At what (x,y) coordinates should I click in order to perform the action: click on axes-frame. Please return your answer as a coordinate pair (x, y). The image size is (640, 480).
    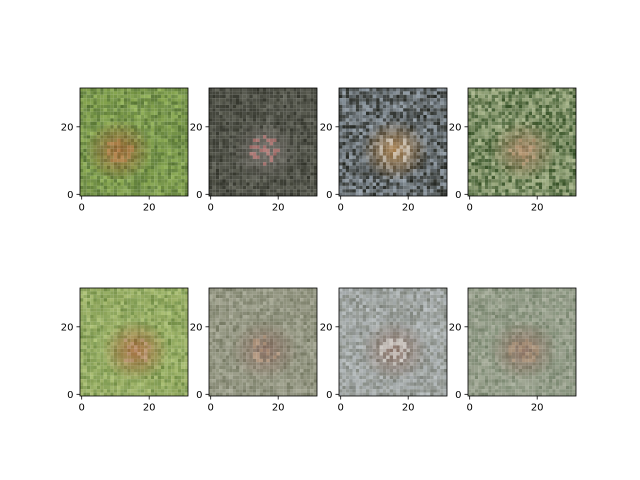
    Looking at the image, I should click on (134, 142).